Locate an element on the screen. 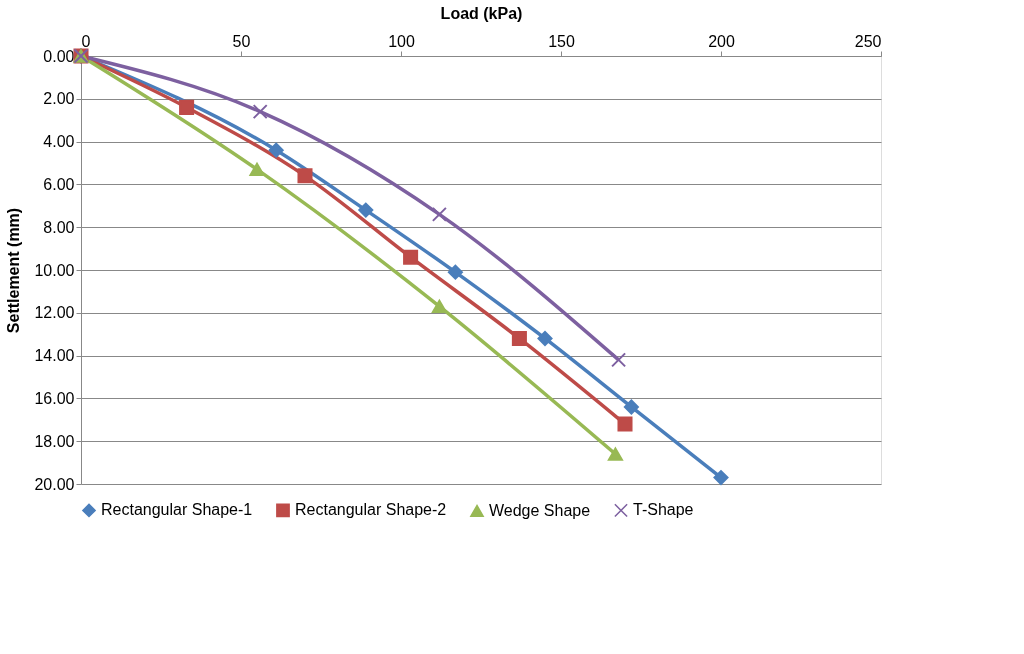 Image resolution: width=1024 pixels, height=654 pixels. legend-label: T-Shape is located at coordinates (663, 510).